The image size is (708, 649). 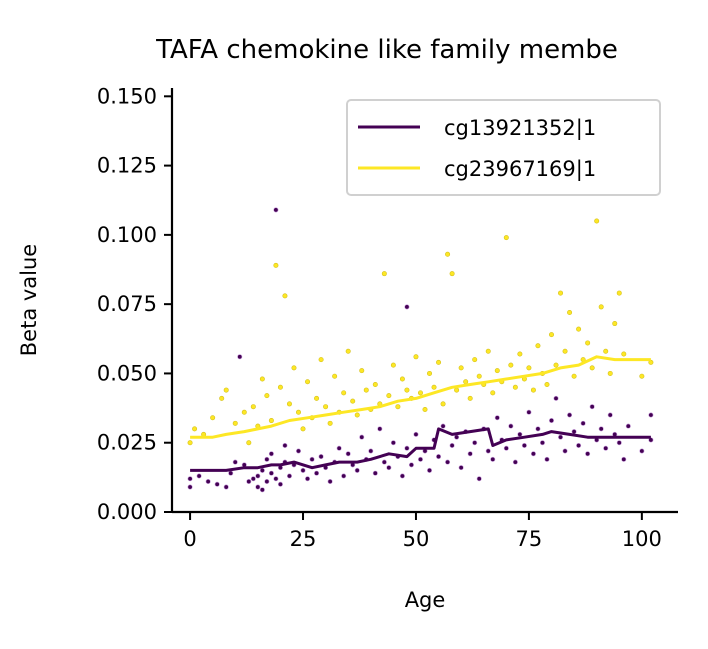 I want to click on legend-label-series-2: cg23967169|1, so click(x=520, y=169).